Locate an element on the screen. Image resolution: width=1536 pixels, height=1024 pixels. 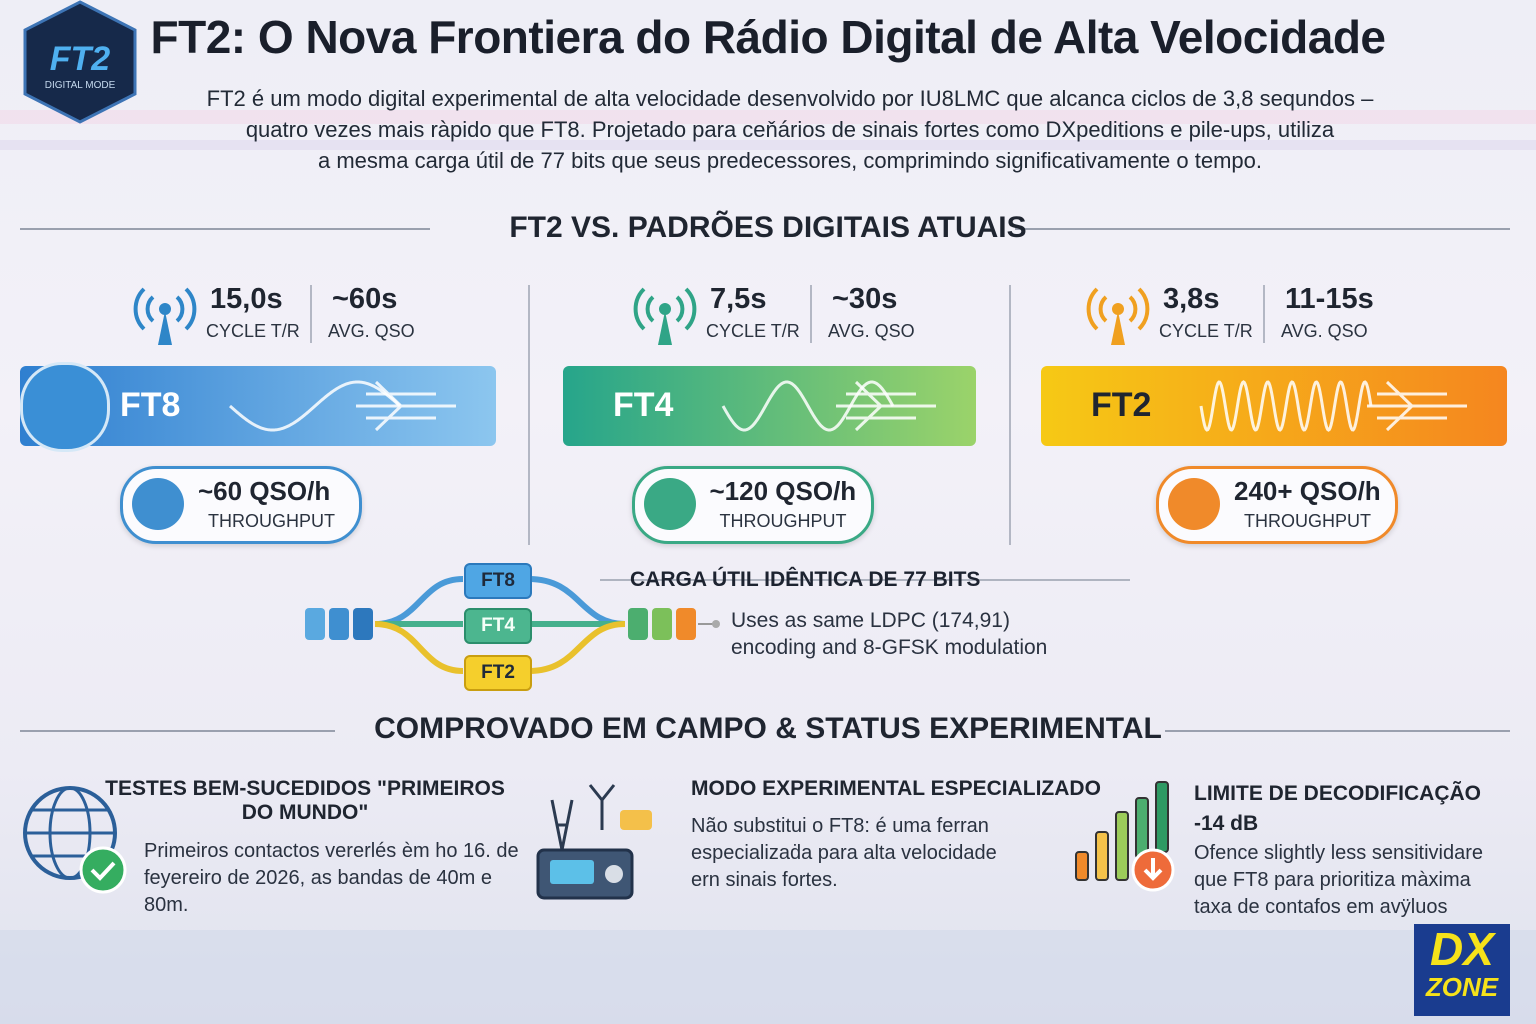
mode-name: FT2 is located at coordinates (1121, 405).